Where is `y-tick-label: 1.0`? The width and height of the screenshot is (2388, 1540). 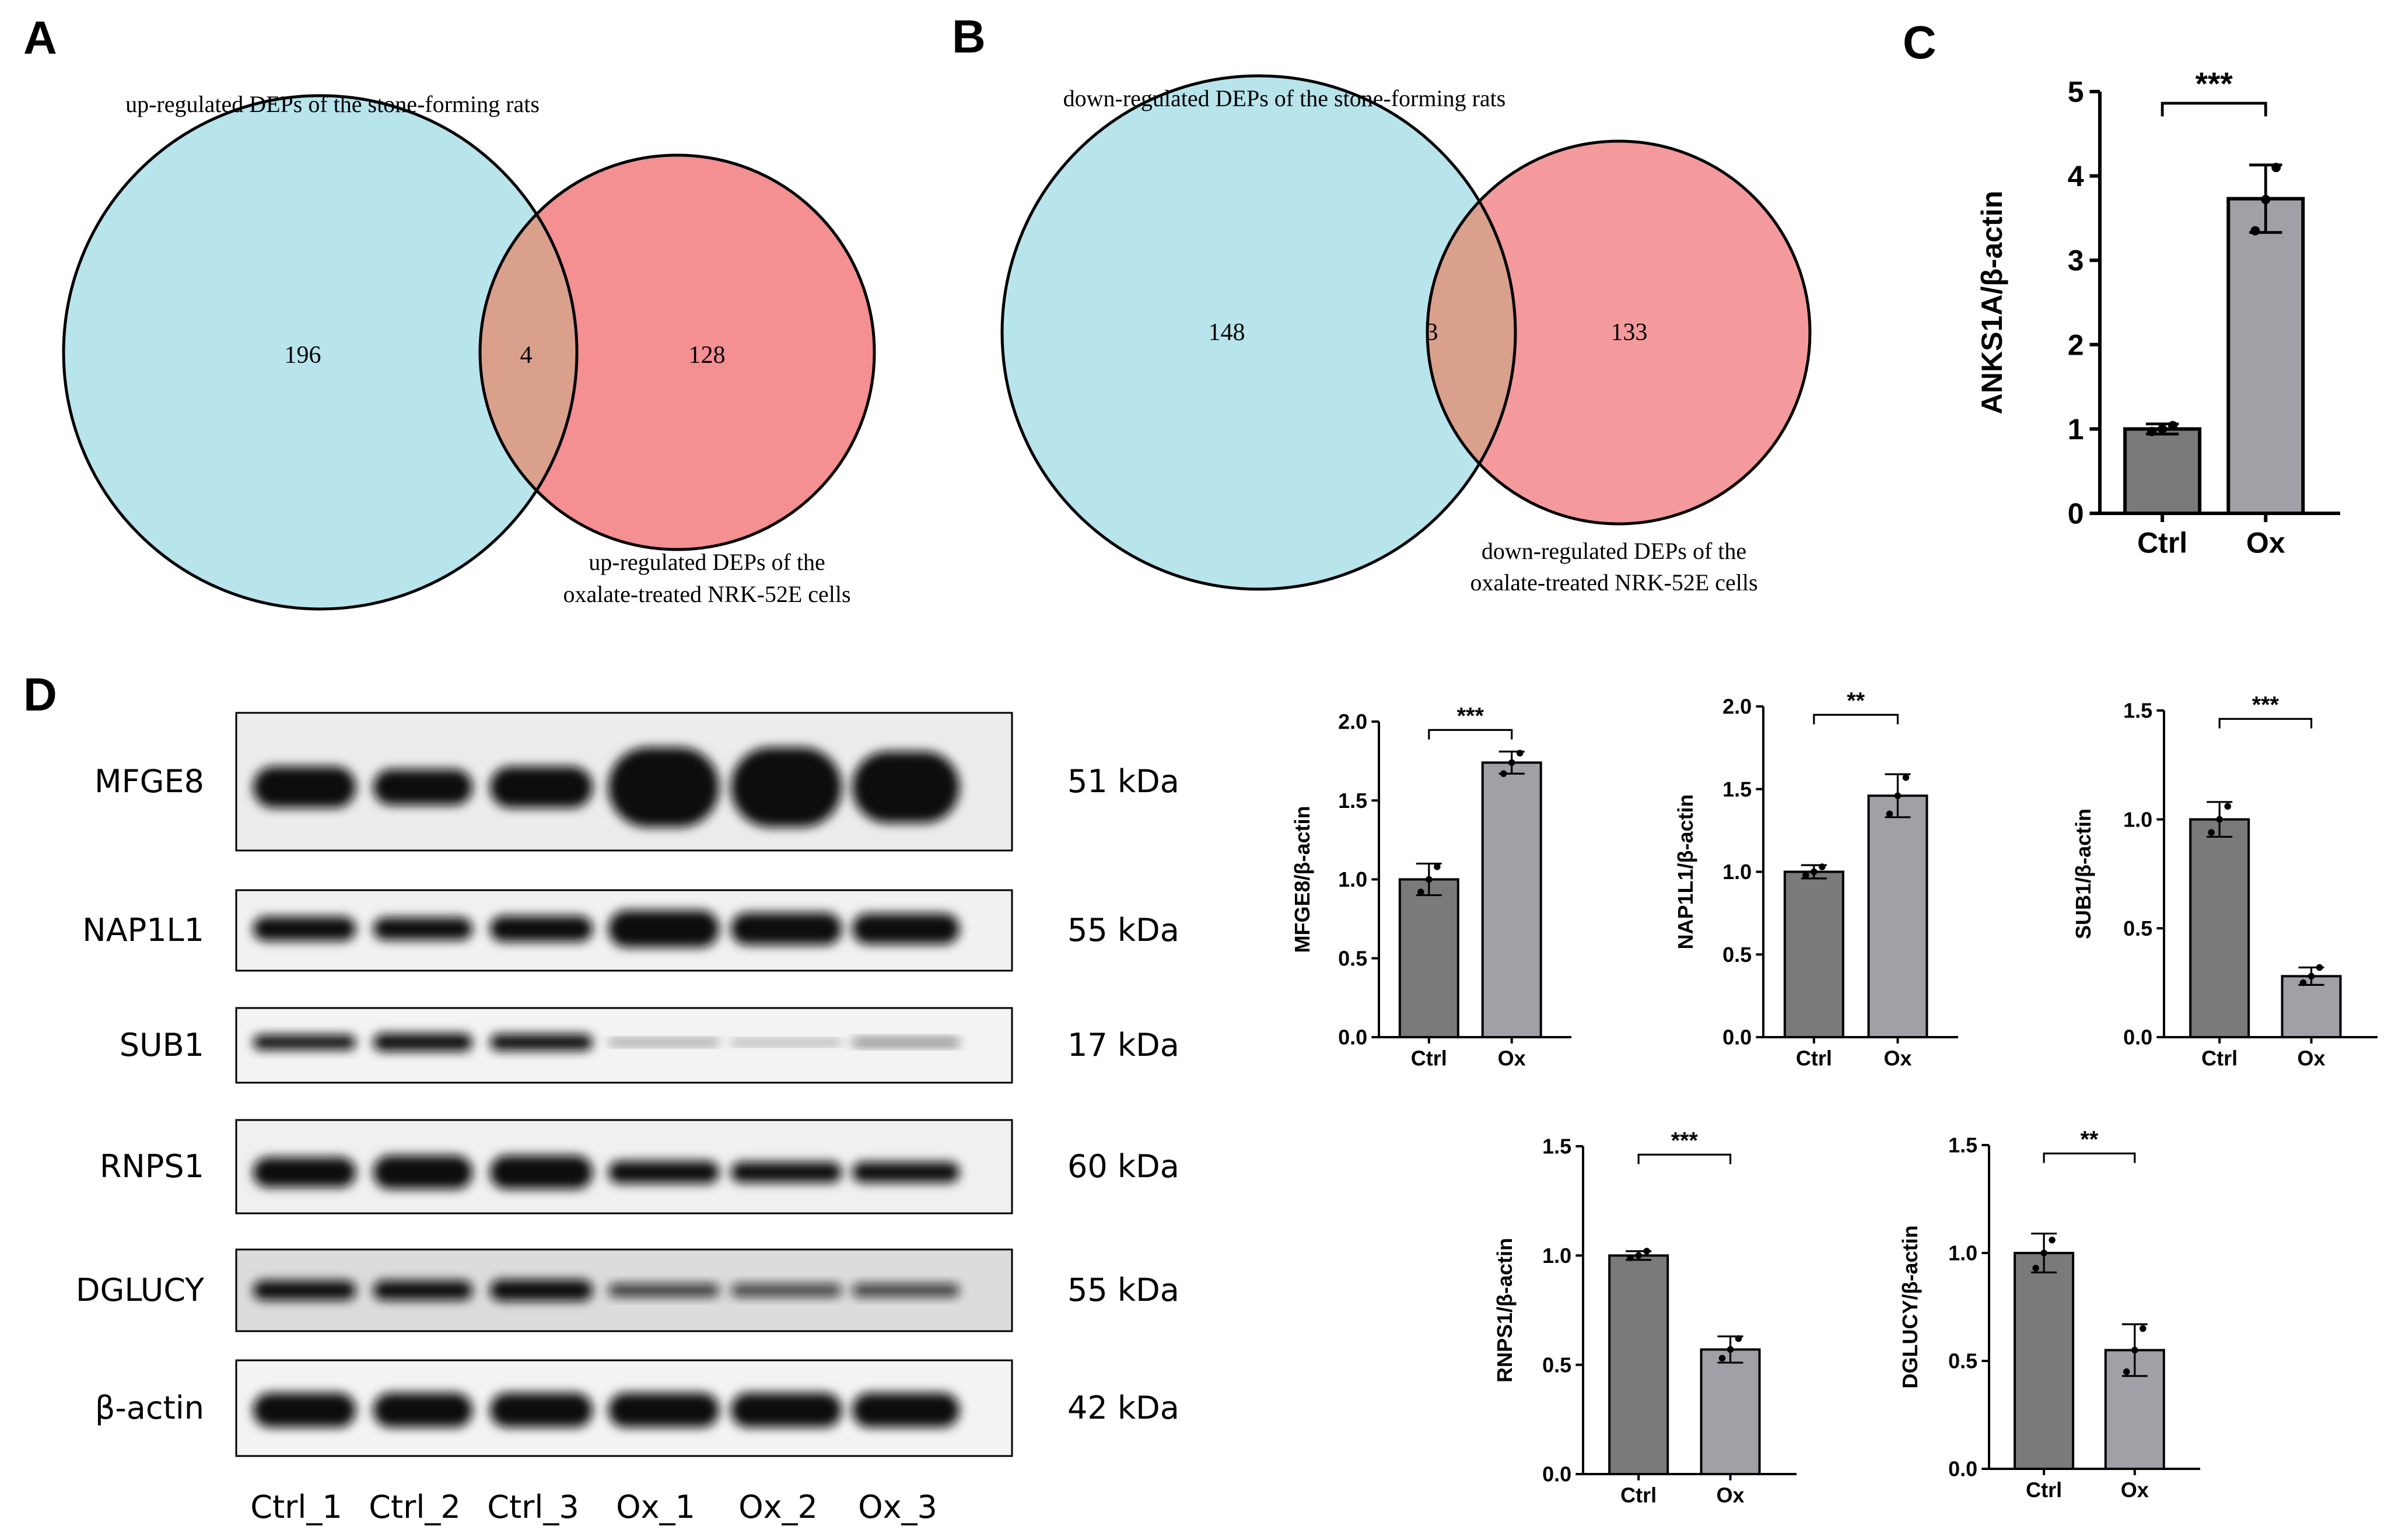
y-tick-label: 1.0 is located at coordinates (1737, 872).